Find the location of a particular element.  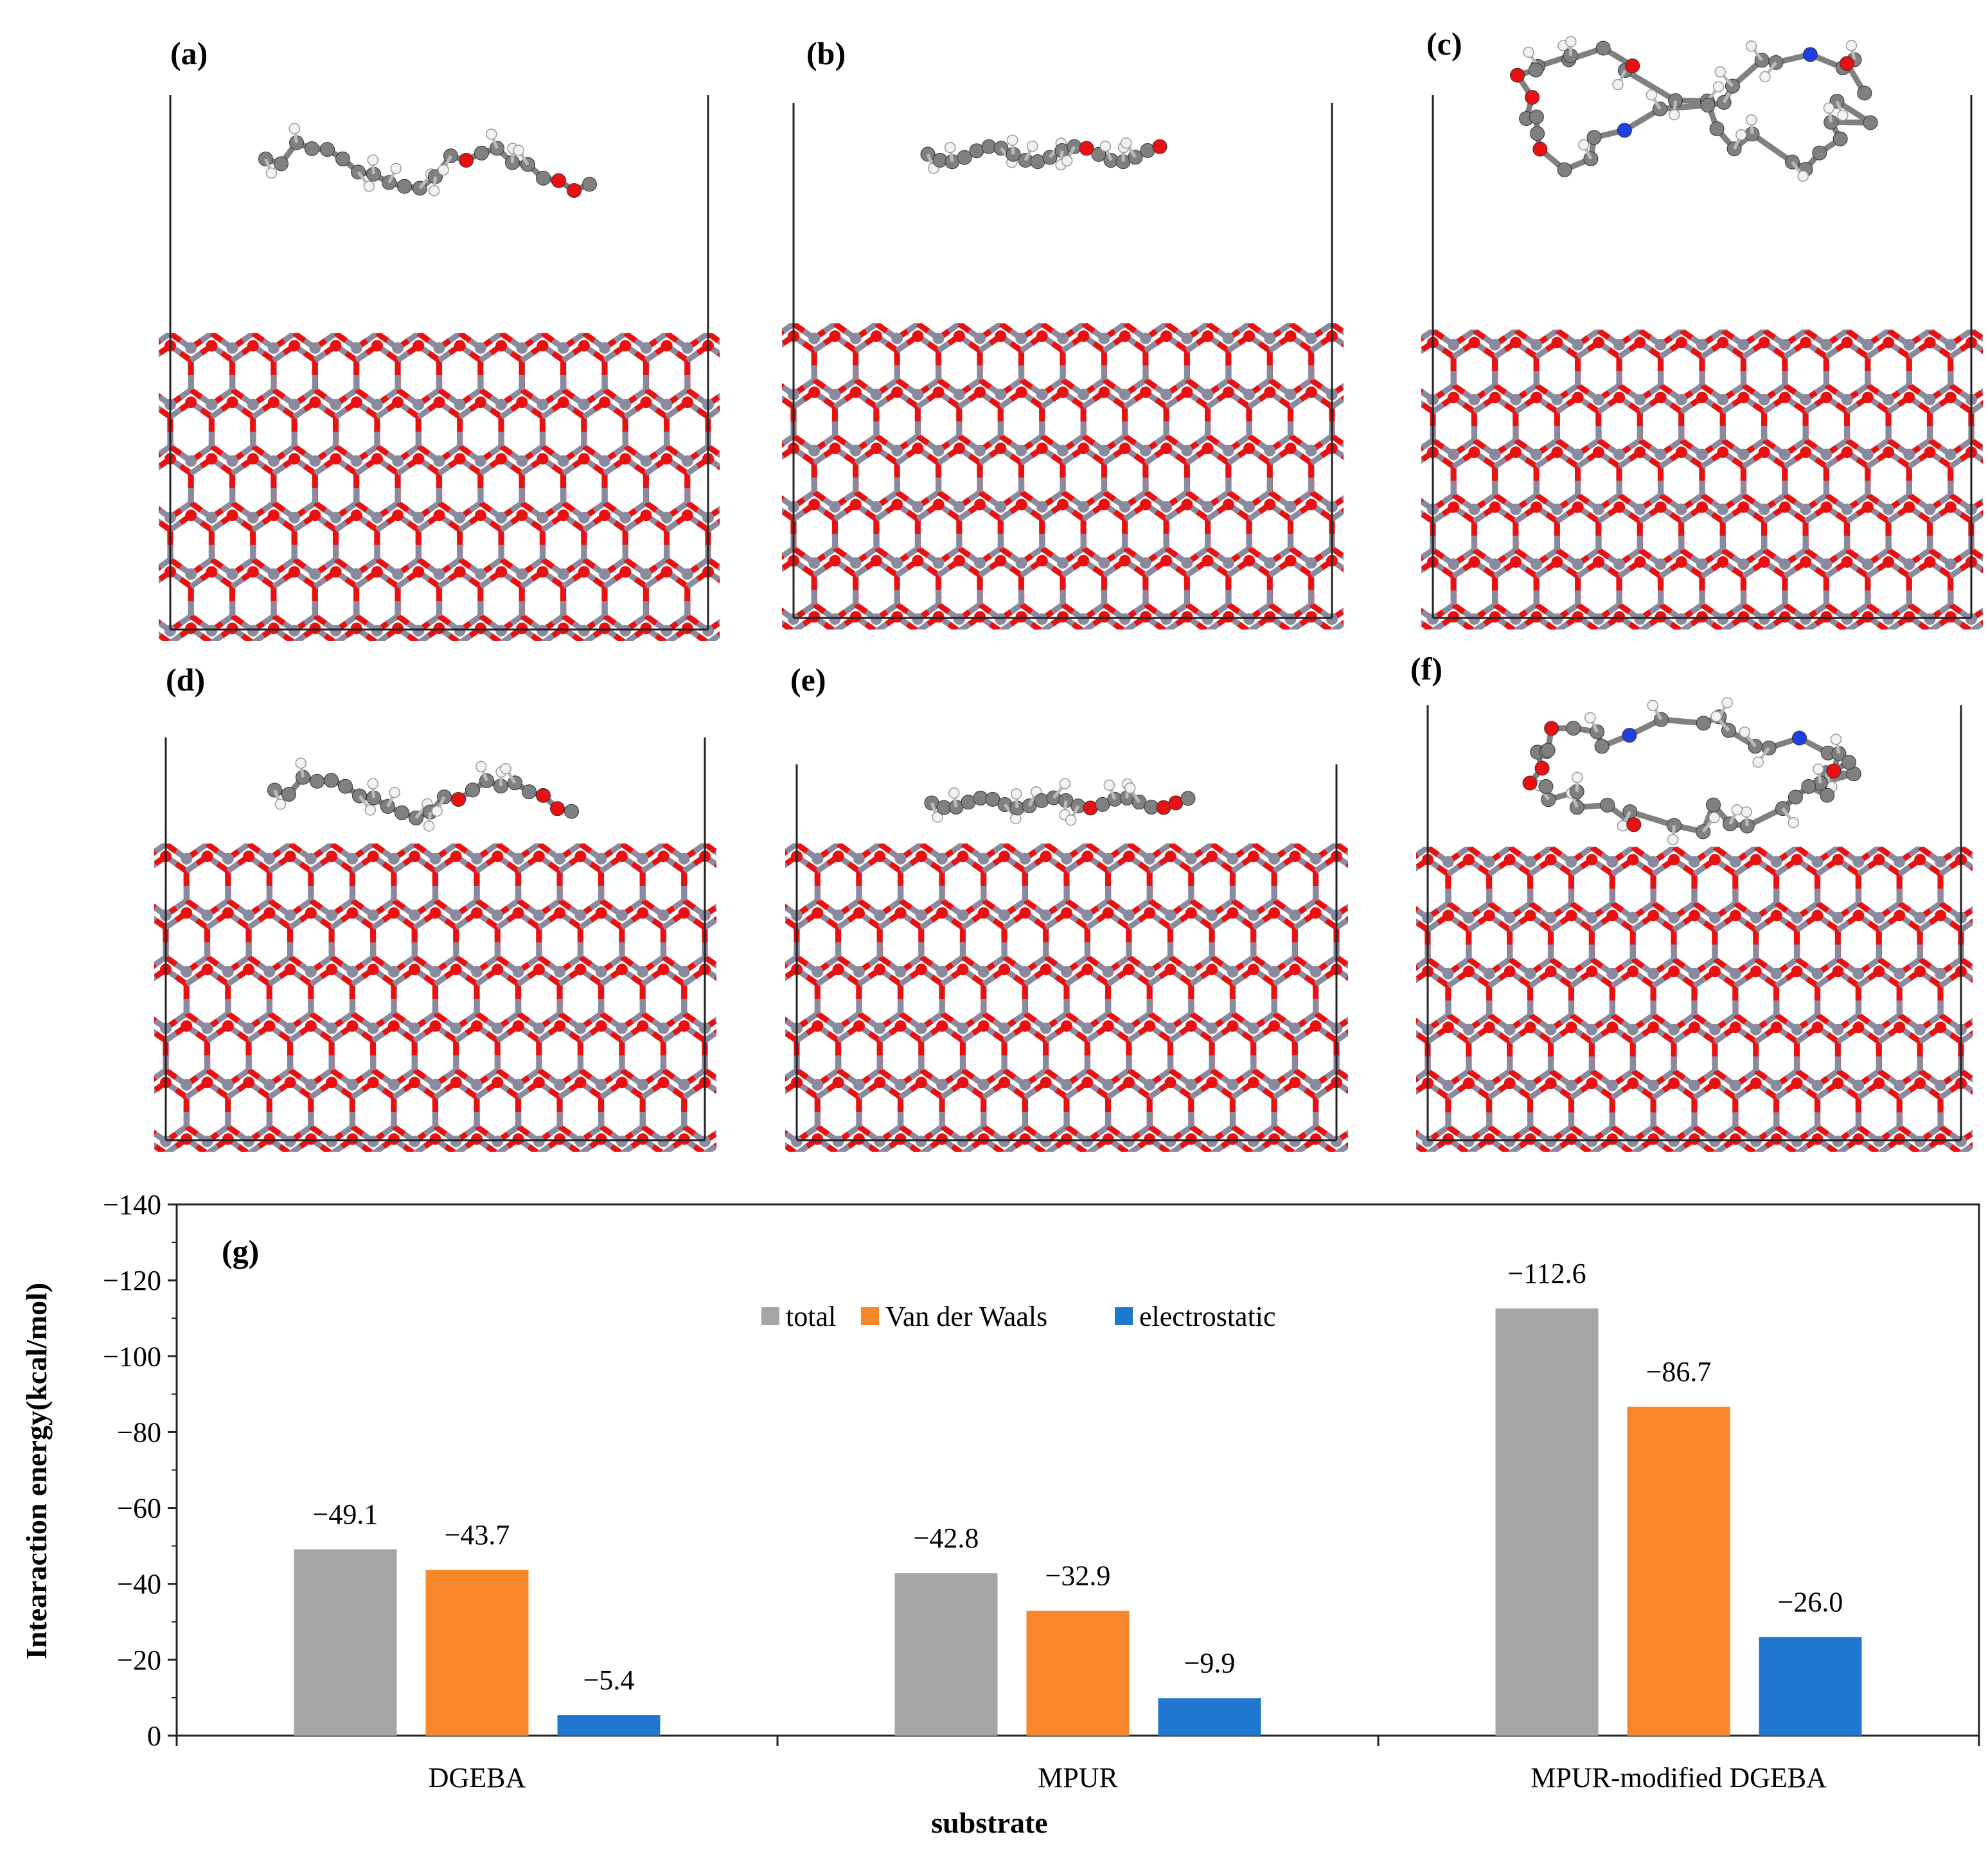

panel-label: (b) is located at coordinates (826, 53).